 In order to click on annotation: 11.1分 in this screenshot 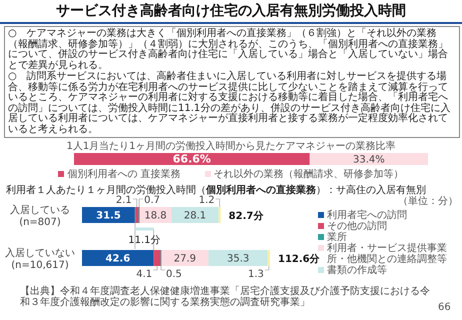, I will do `click(144, 240)`.